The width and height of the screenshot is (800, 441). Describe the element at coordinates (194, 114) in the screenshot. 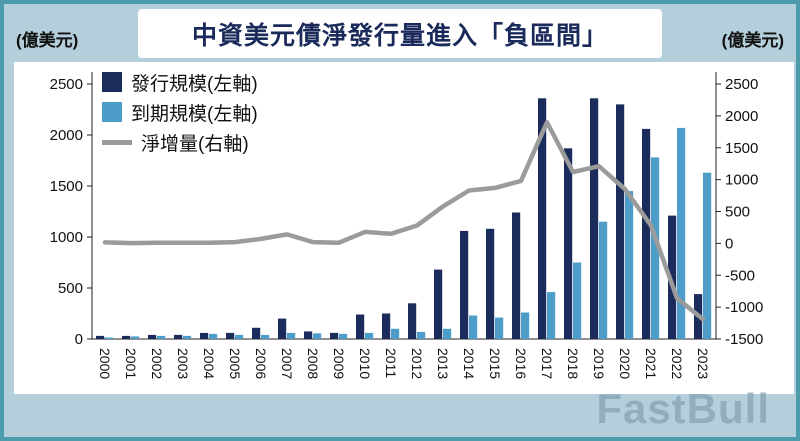

I see `legend-label-maturity: 到期規模(左軸)` at that location.